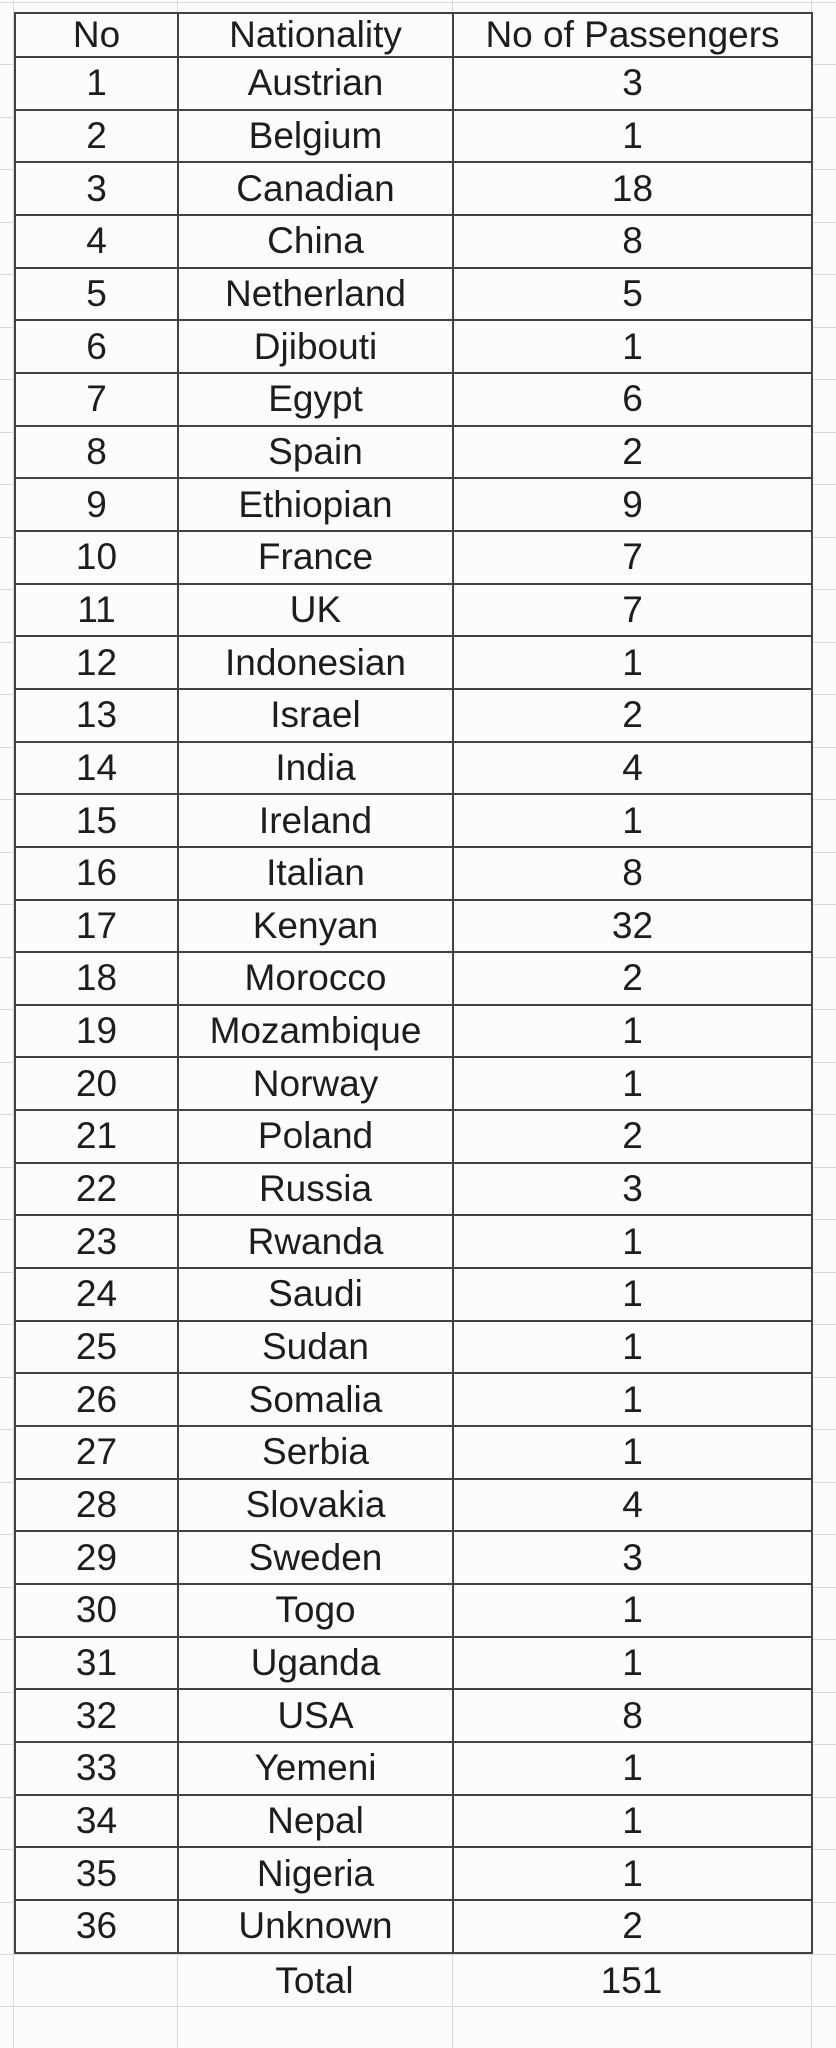 This screenshot has width=836, height=2048. I want to click on nationality-cell: Egypt, so click(315, 399).